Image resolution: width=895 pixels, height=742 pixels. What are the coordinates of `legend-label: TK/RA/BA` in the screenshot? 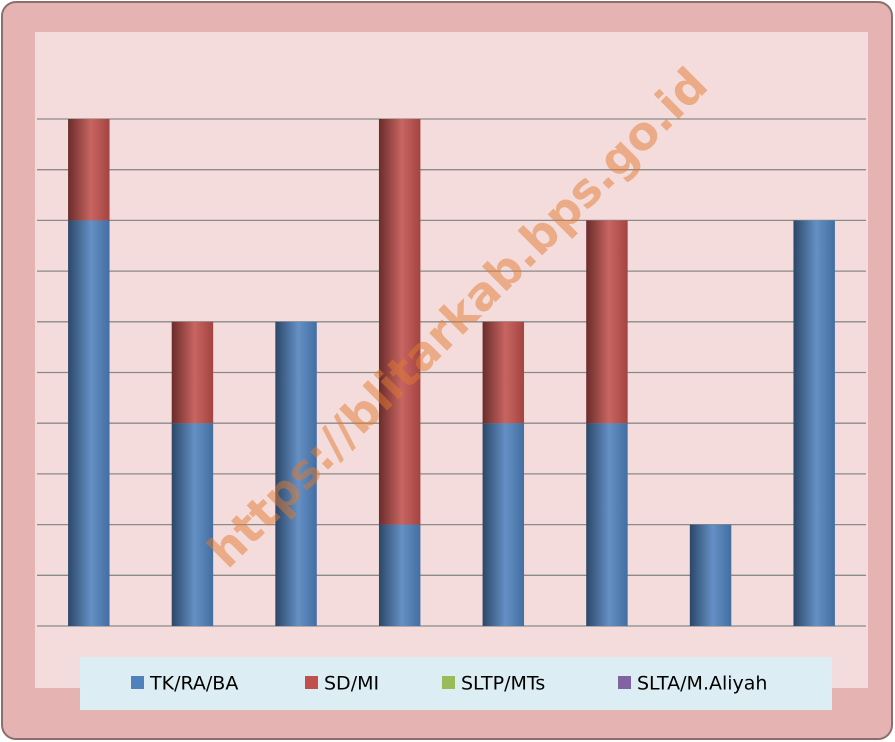 It's located at (193, 684).